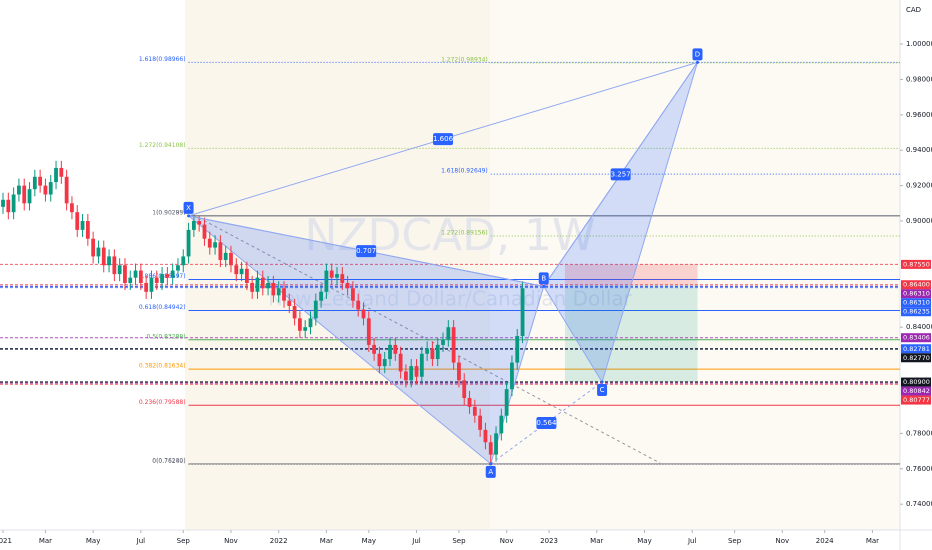 Image resolution: width=932 pixels, height=550 pixels. I want to click on price-tag-label: 0.82781, so click(916, 349).